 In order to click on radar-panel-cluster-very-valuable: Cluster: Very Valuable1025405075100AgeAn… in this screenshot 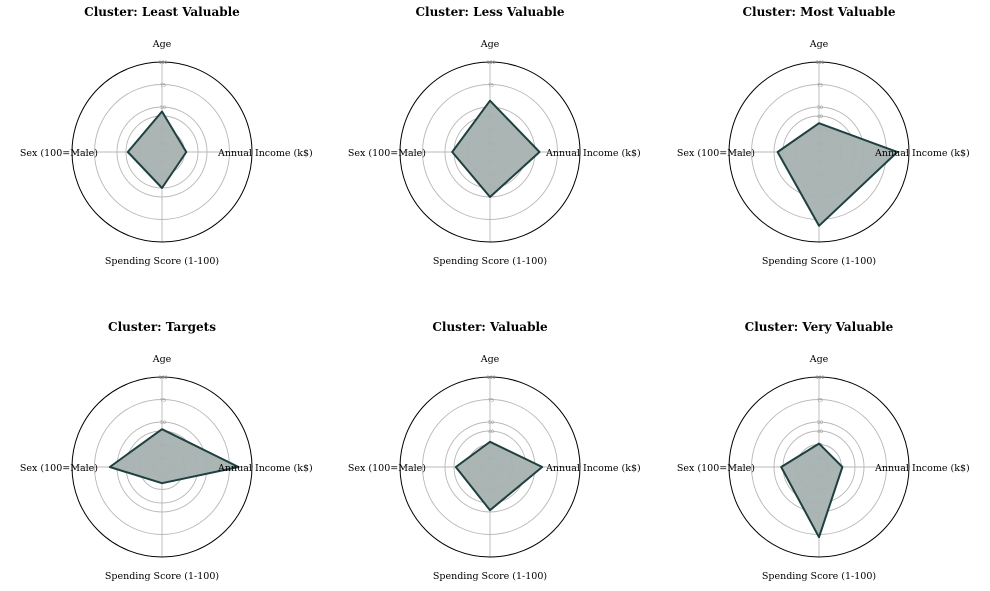, I will do `click(823, 451)`.